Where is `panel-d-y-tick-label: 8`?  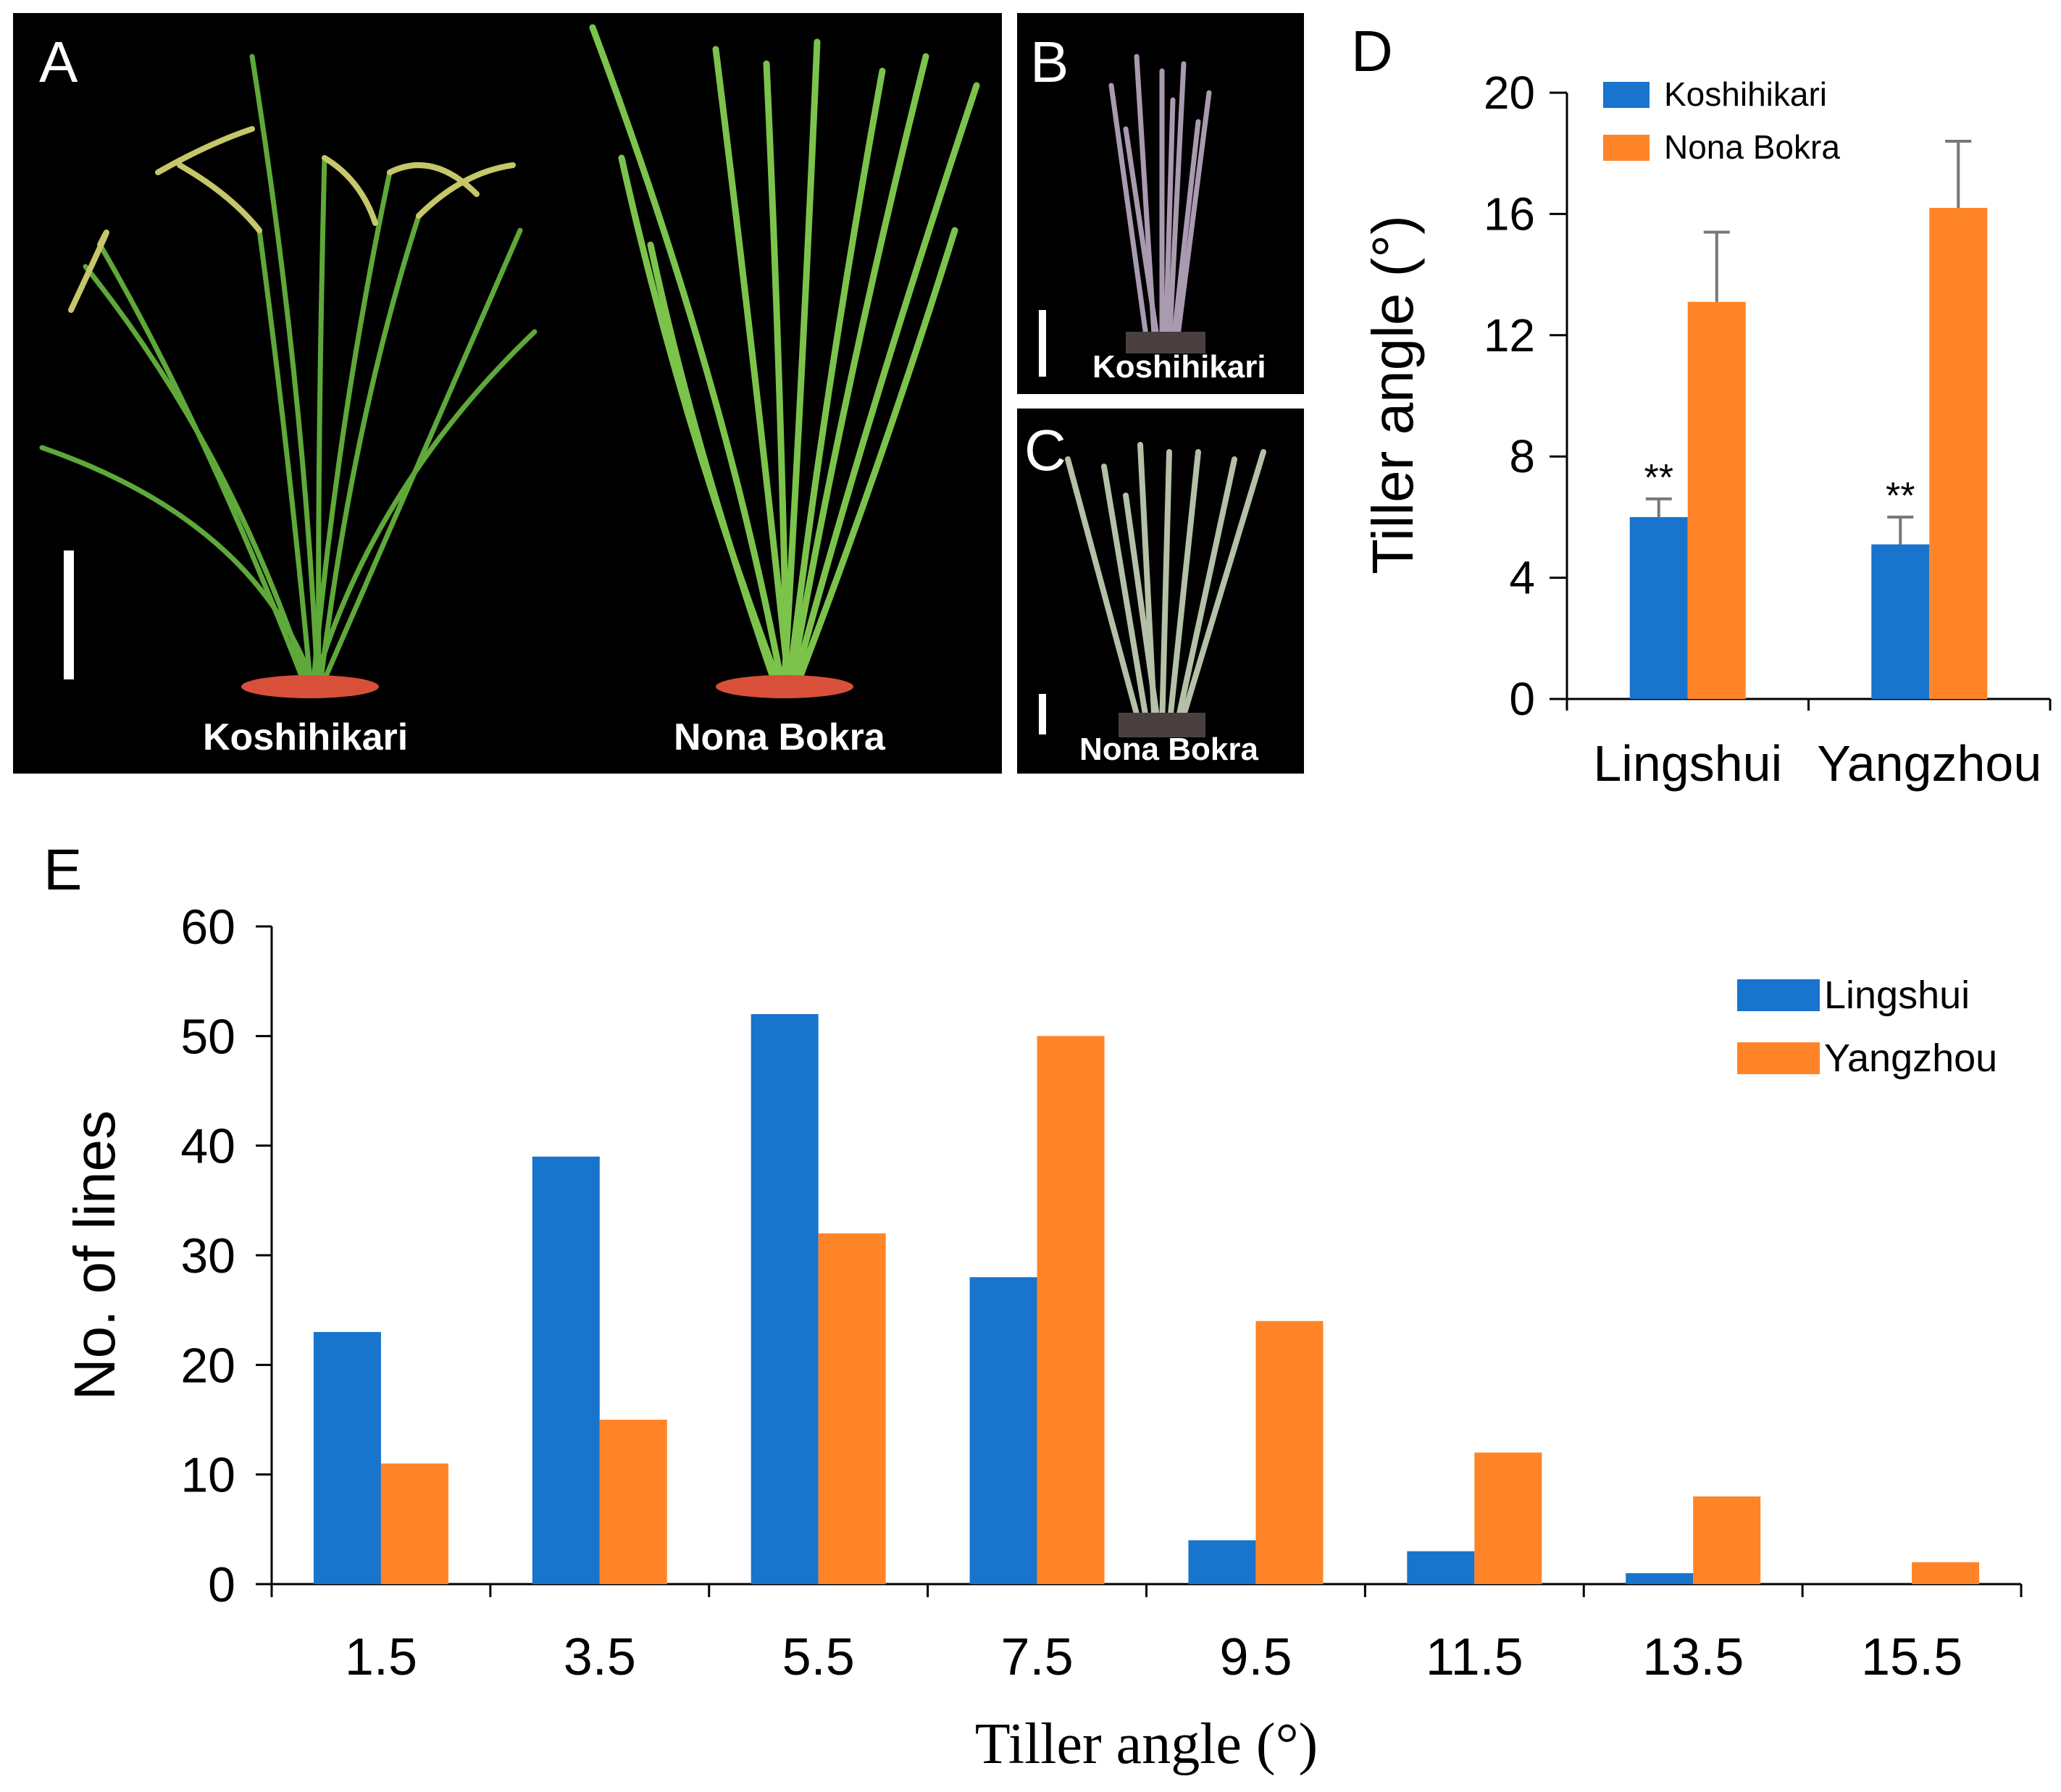
panel-d-y-tick-label: 8 is located at coordinates (1522, 456).